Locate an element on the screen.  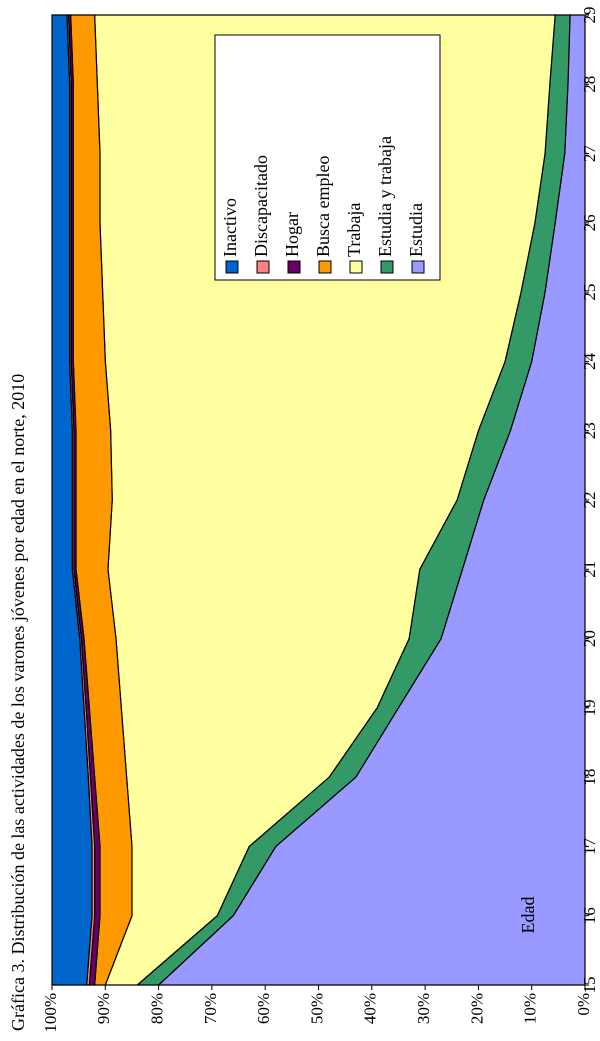
x-tick-label: 29 is located at coordinates (589, 15).